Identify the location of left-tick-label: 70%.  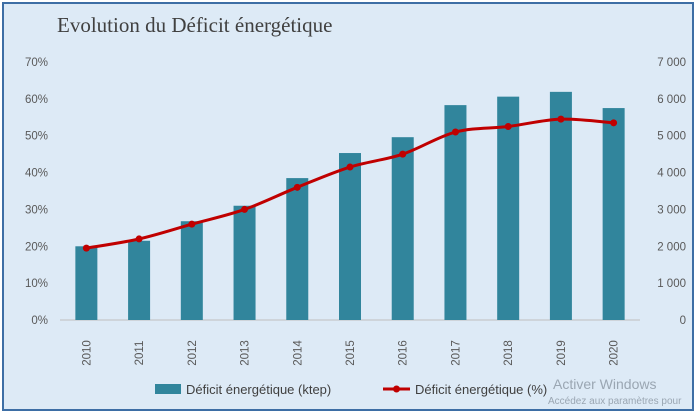
(36, 63).